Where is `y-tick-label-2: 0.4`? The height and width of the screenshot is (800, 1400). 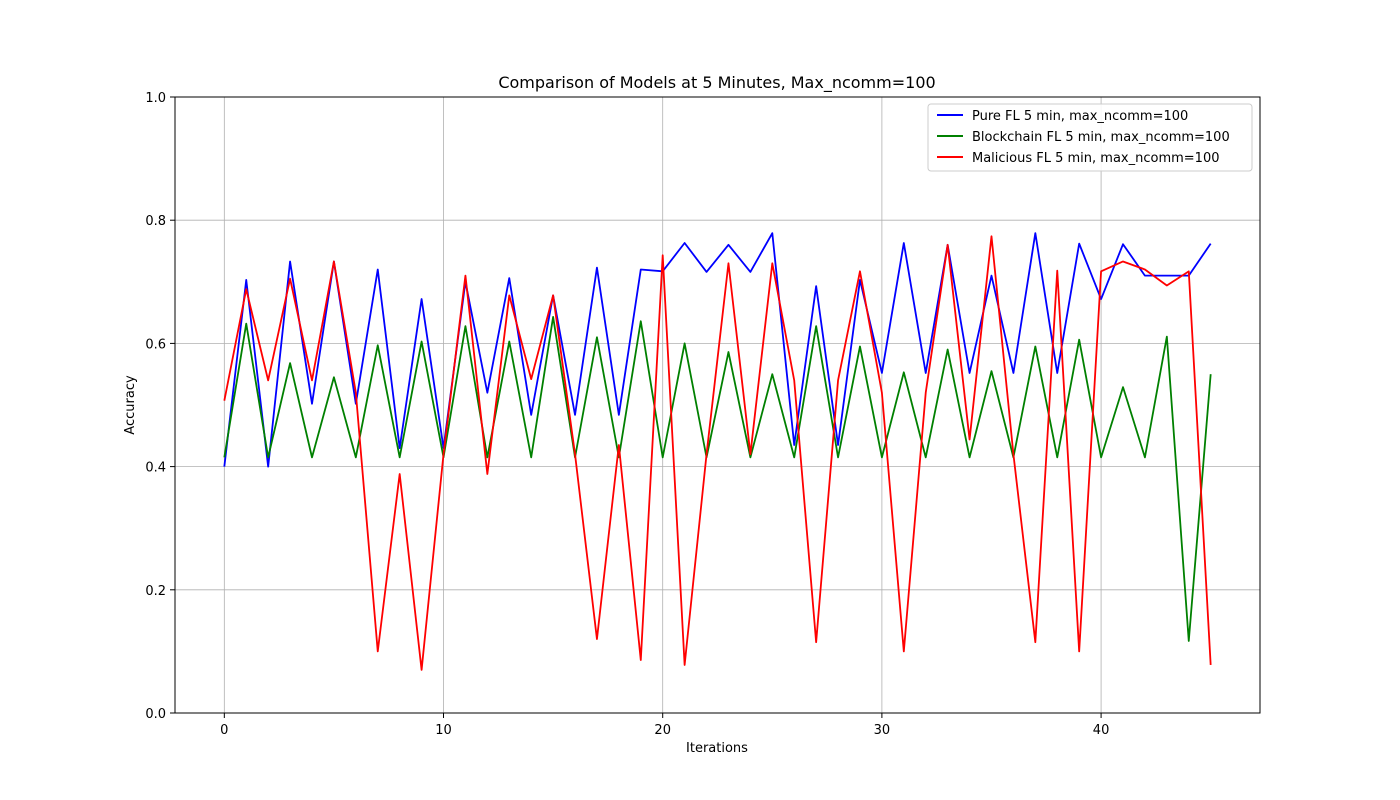 y-tick-label-2: 0.4 is located at coordinates (155, 468).